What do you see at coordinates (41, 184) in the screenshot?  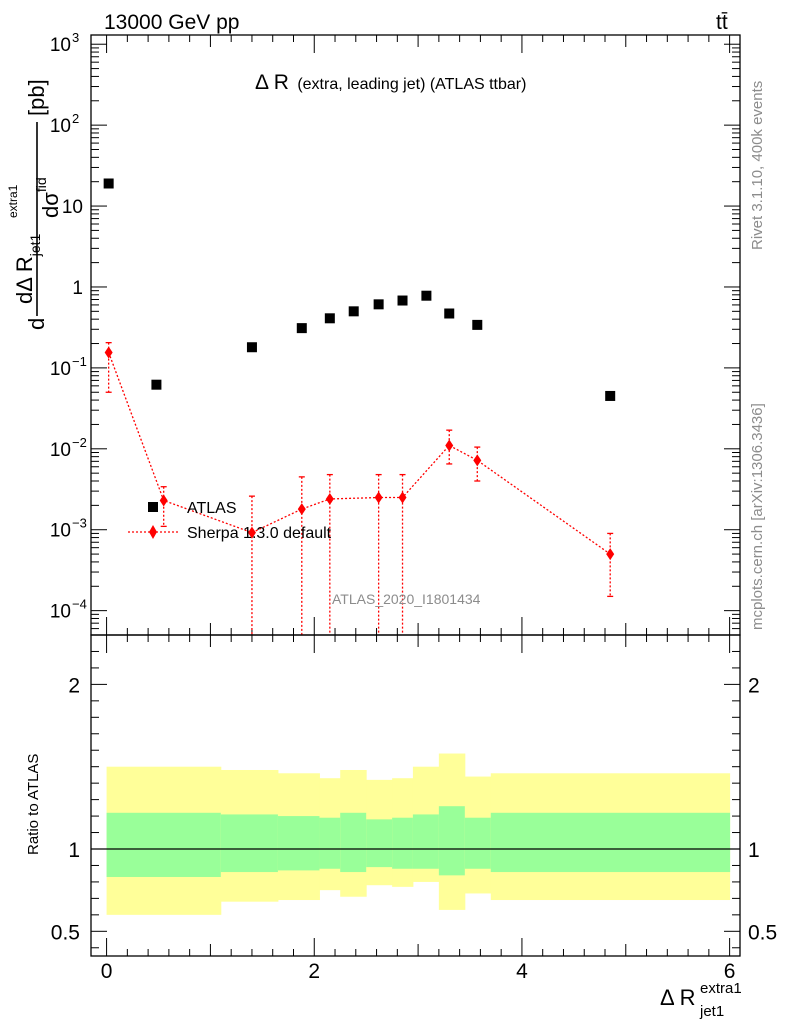 I see `ylabel-num-sup: fid` at bounding box center [41, 184].